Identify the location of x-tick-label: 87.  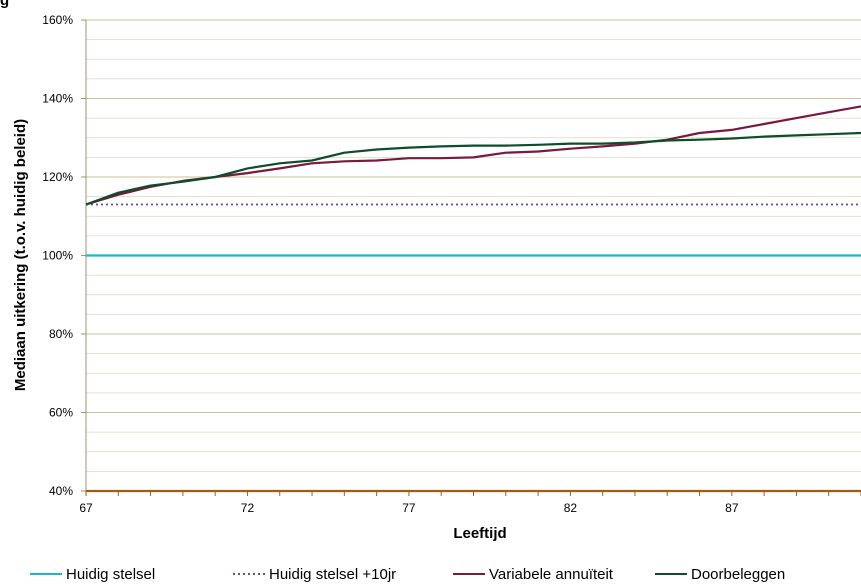
(732, 508).